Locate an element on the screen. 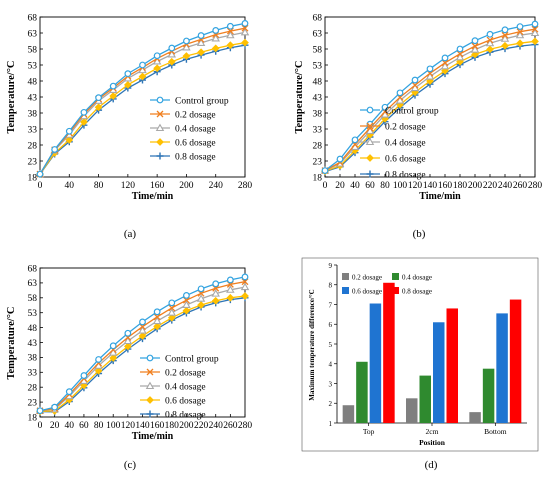 Image resolution: width=550 pixels, height=482 pixels. x-tick-label: 40 is located at coordinates (355, 186).